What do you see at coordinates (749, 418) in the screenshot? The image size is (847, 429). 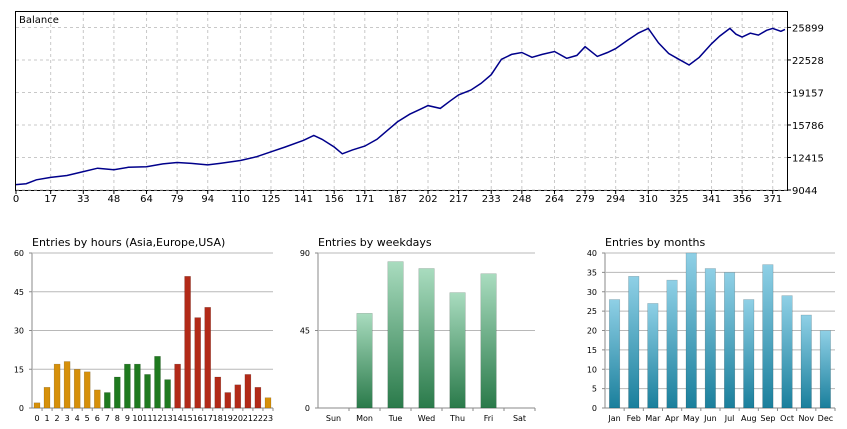 I see `months-x-tick-label: Aug` at bounding box center [749, 418].